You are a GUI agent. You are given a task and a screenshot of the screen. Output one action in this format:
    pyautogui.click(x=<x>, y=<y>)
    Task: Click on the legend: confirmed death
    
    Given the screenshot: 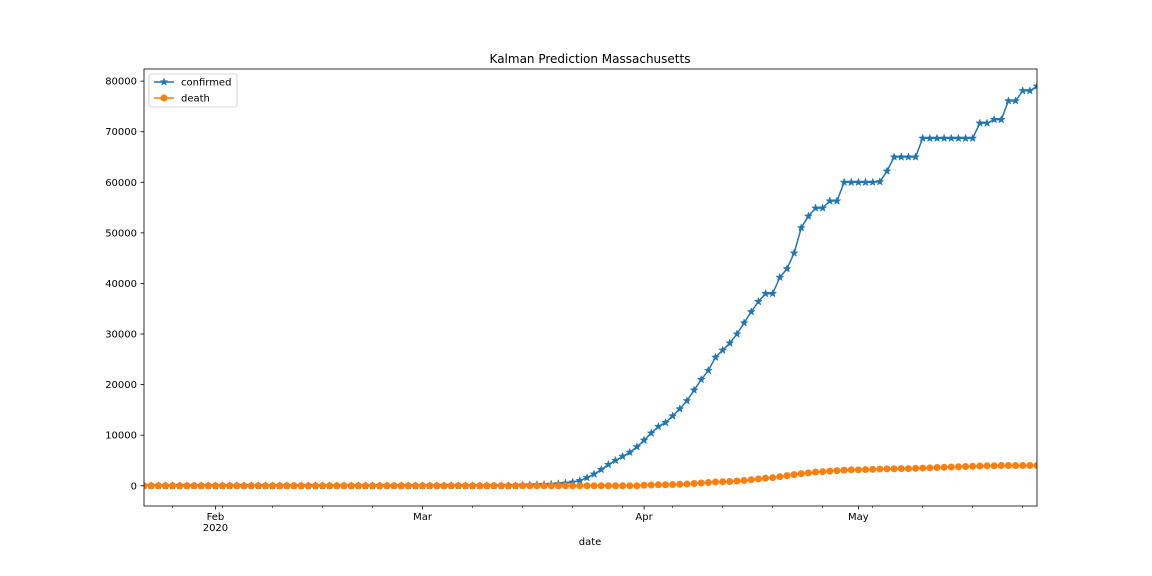 What is the action you would take?
    pyautogui.click(x=193, y=90)
    